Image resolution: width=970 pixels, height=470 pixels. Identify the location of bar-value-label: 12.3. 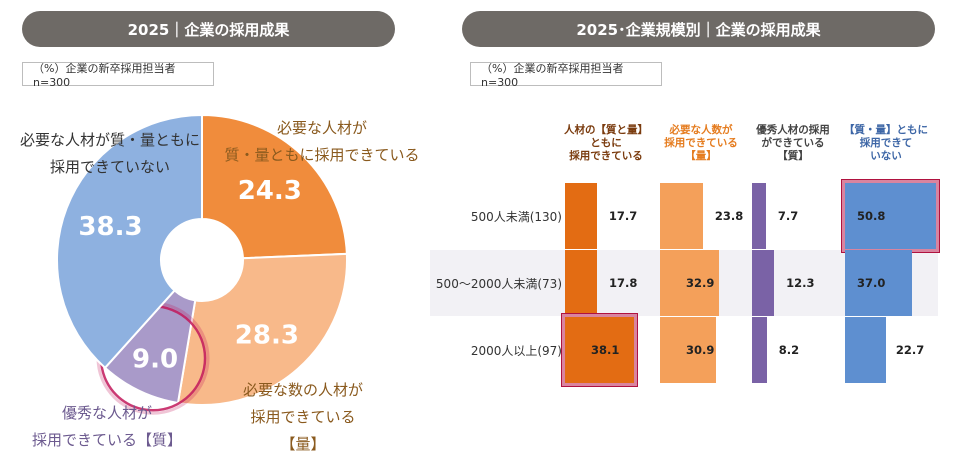
(800, 283).